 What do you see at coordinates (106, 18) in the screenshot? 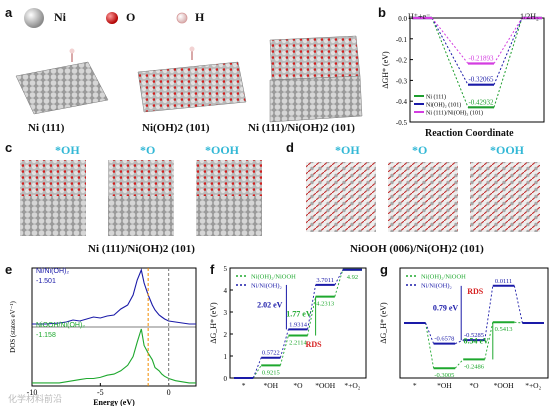
I see `atom-legend` at bounding box center [106, 18].